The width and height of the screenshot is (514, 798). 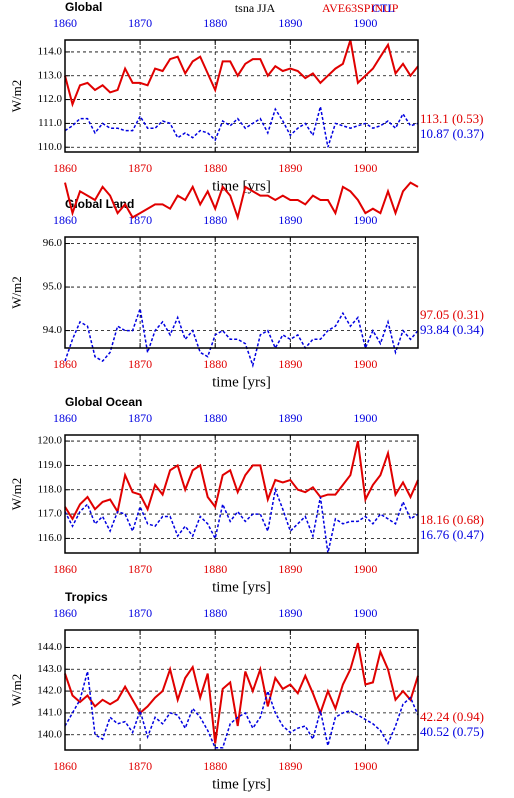 What do you see at coordinates (49, 669) in the screenshot?
I see `y-tick-label: 143.0` at bounding box center [49, 669].